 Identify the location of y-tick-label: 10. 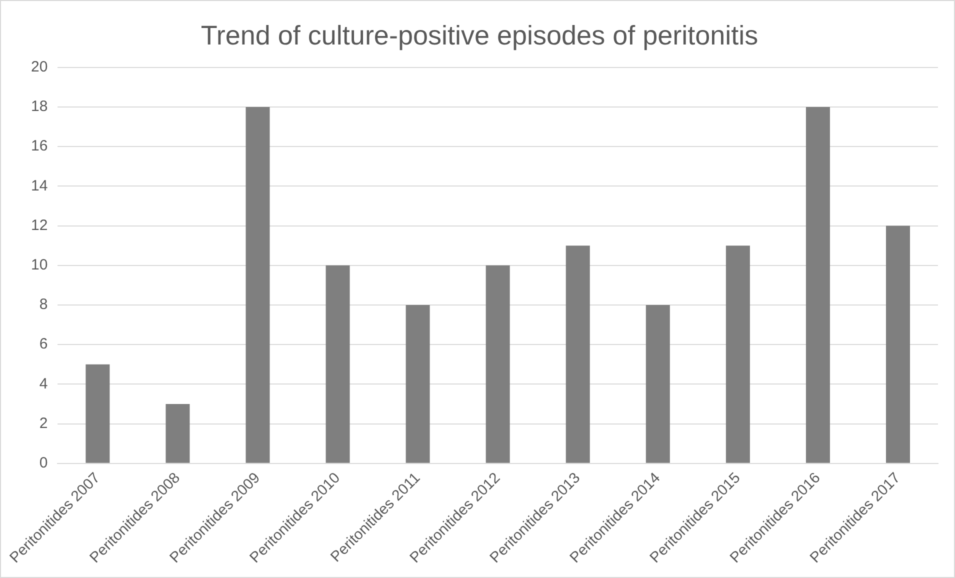
(39, 265).